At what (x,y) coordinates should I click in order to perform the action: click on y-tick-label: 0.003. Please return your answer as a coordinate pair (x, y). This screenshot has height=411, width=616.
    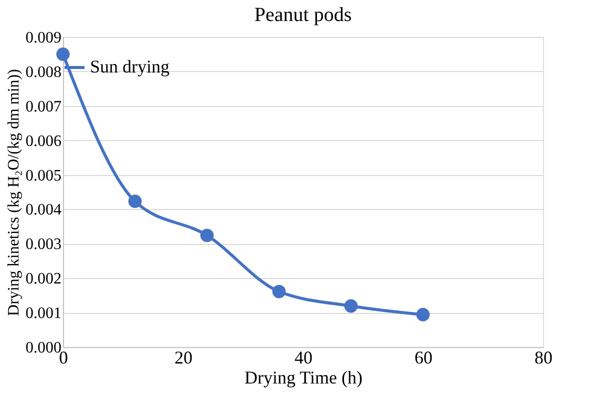
    Looking at the image, I should click on (44, 245).